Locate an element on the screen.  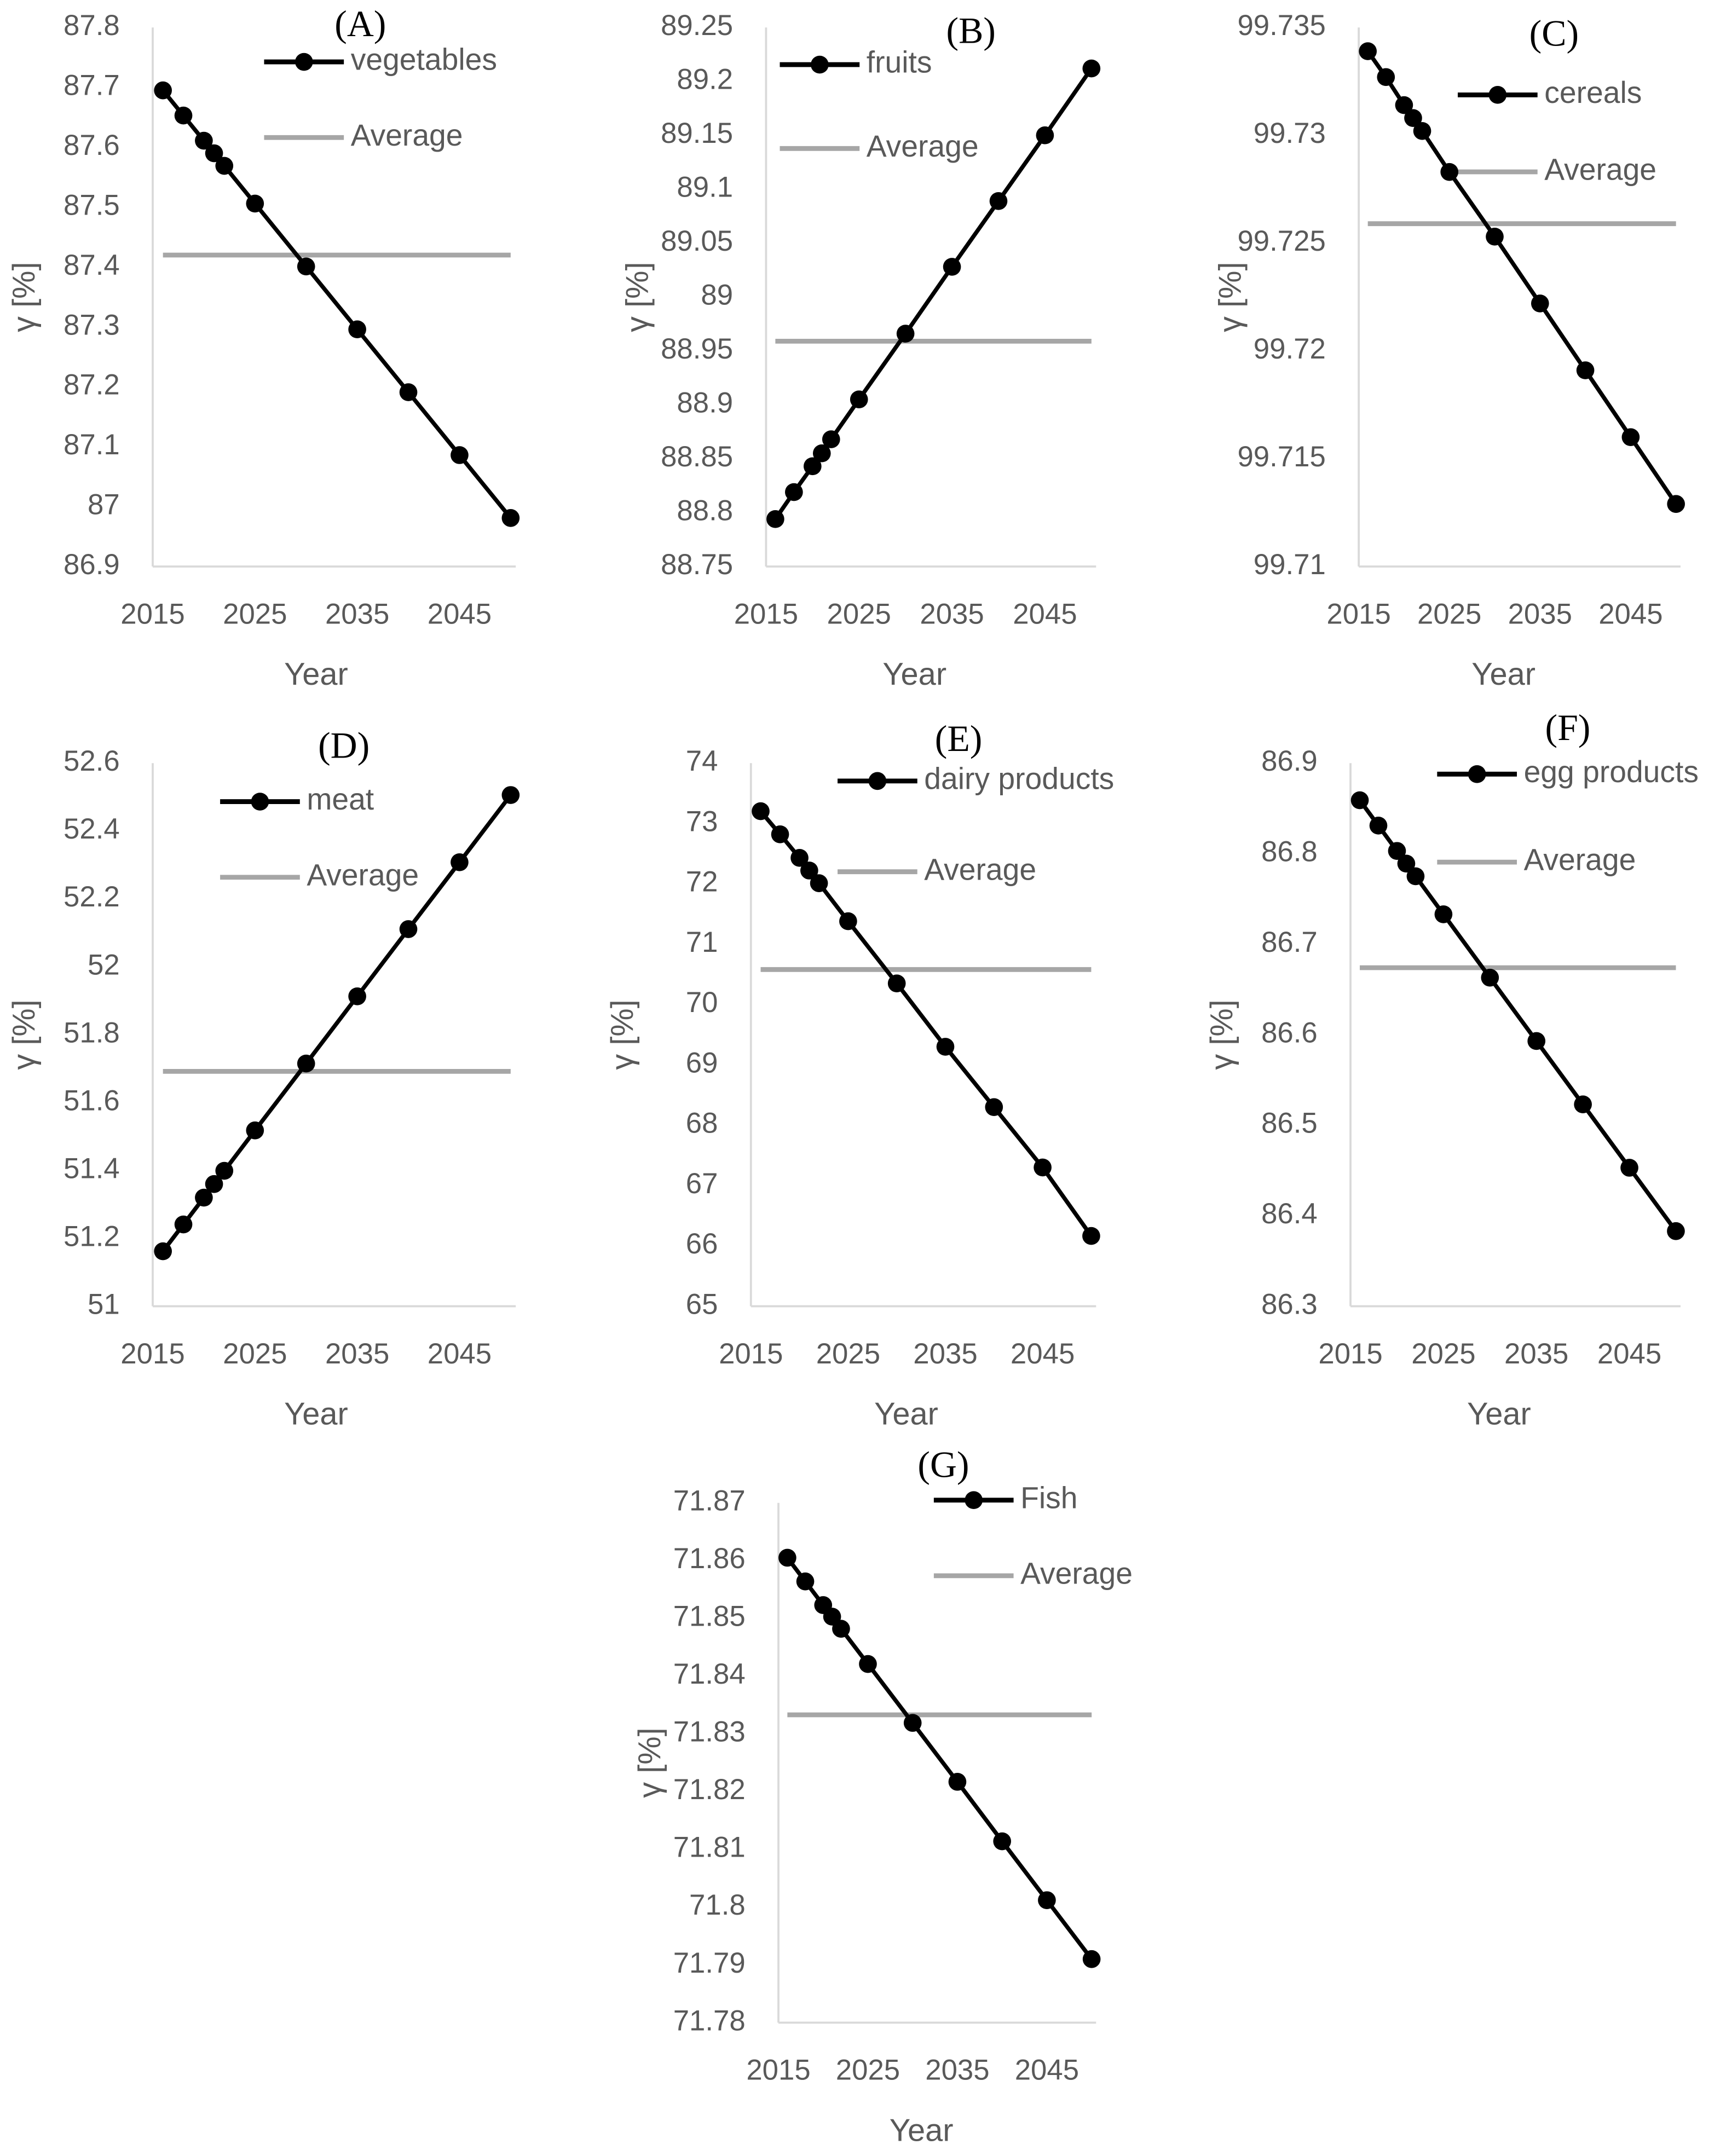
y-tick-label: 69 is located at coordinates (702, 1063).